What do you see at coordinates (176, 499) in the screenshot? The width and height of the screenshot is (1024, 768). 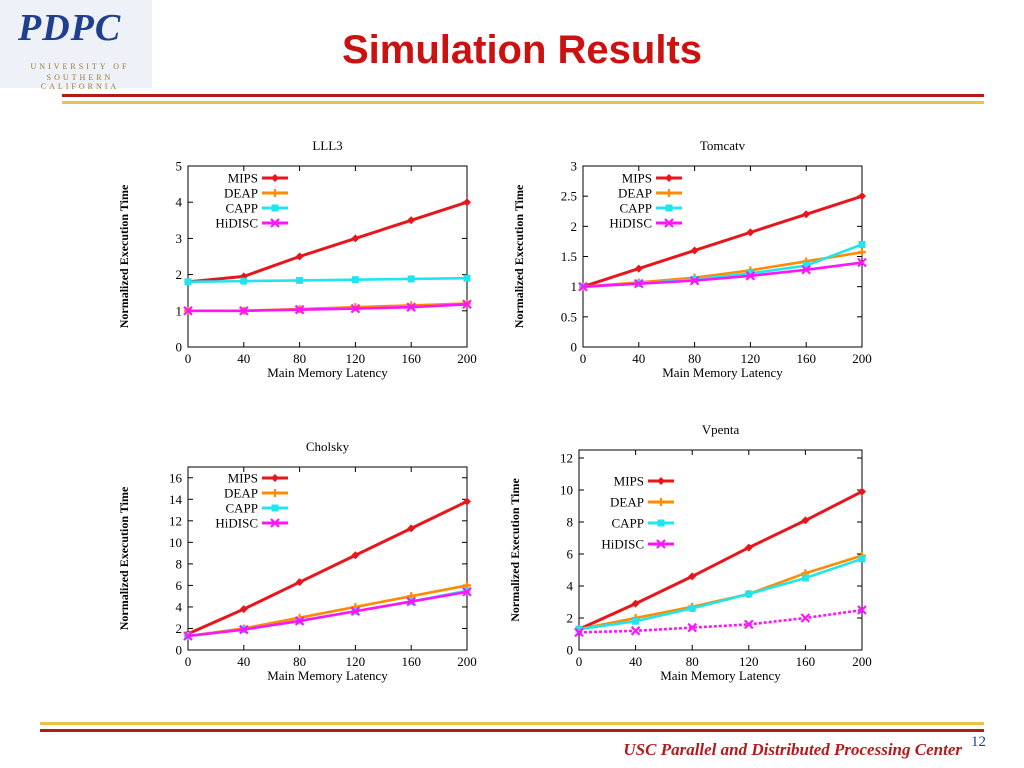 I see `y-tick-label: 14` at bounding box center [176, 499].